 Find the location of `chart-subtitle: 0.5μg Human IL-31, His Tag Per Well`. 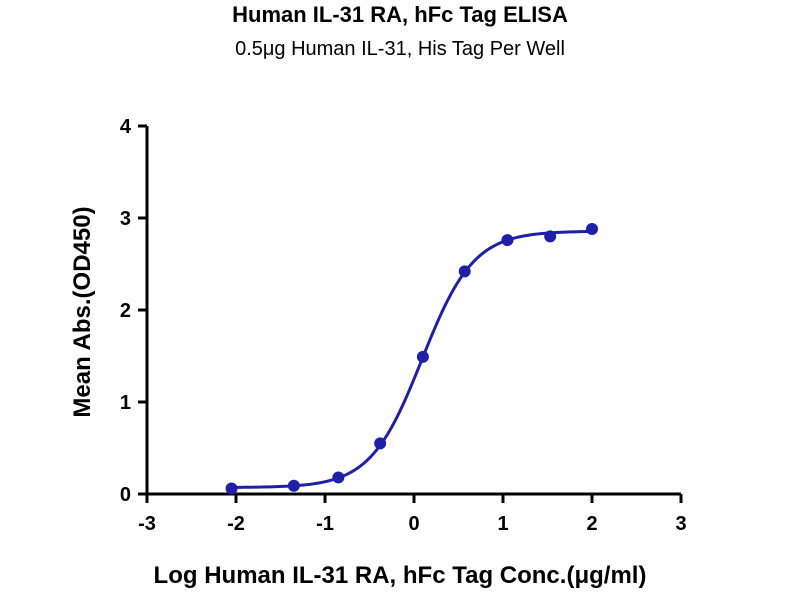

chart-subtitle: 0.5μg Human IL-31, His Tag Per Well is located at coordinates (400, 49).